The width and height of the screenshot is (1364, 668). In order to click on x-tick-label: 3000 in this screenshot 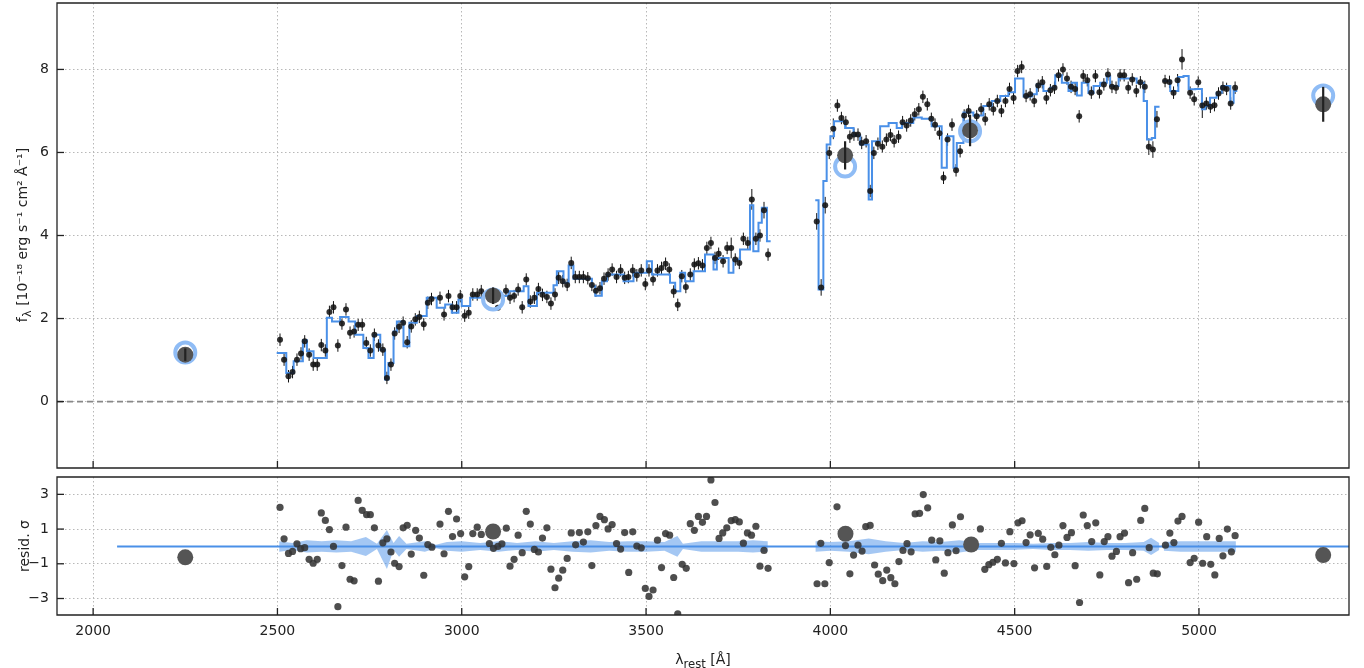, I will do `click(461, 630)`.